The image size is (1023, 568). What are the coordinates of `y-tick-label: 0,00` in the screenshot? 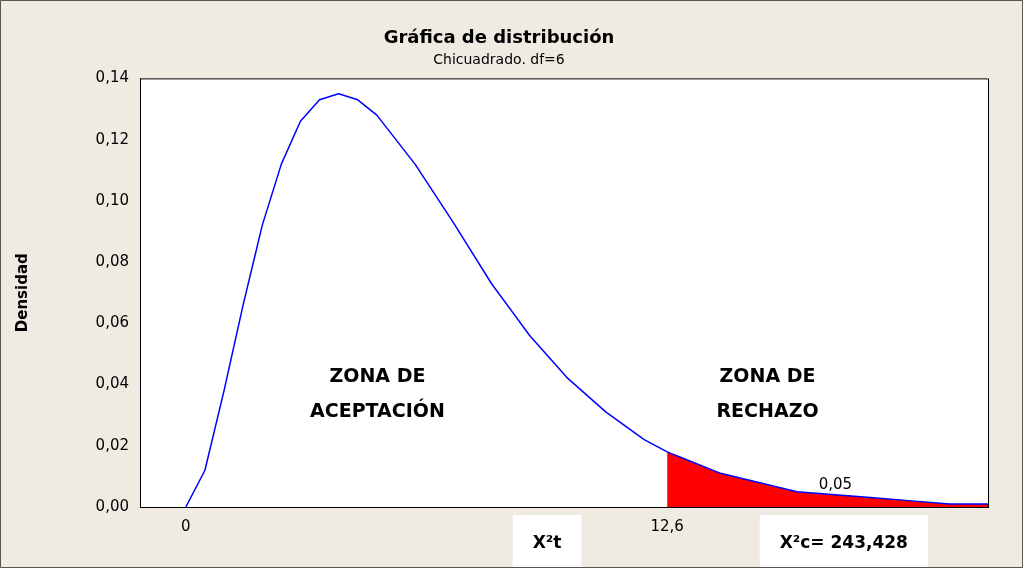 It's located at (112, 505).